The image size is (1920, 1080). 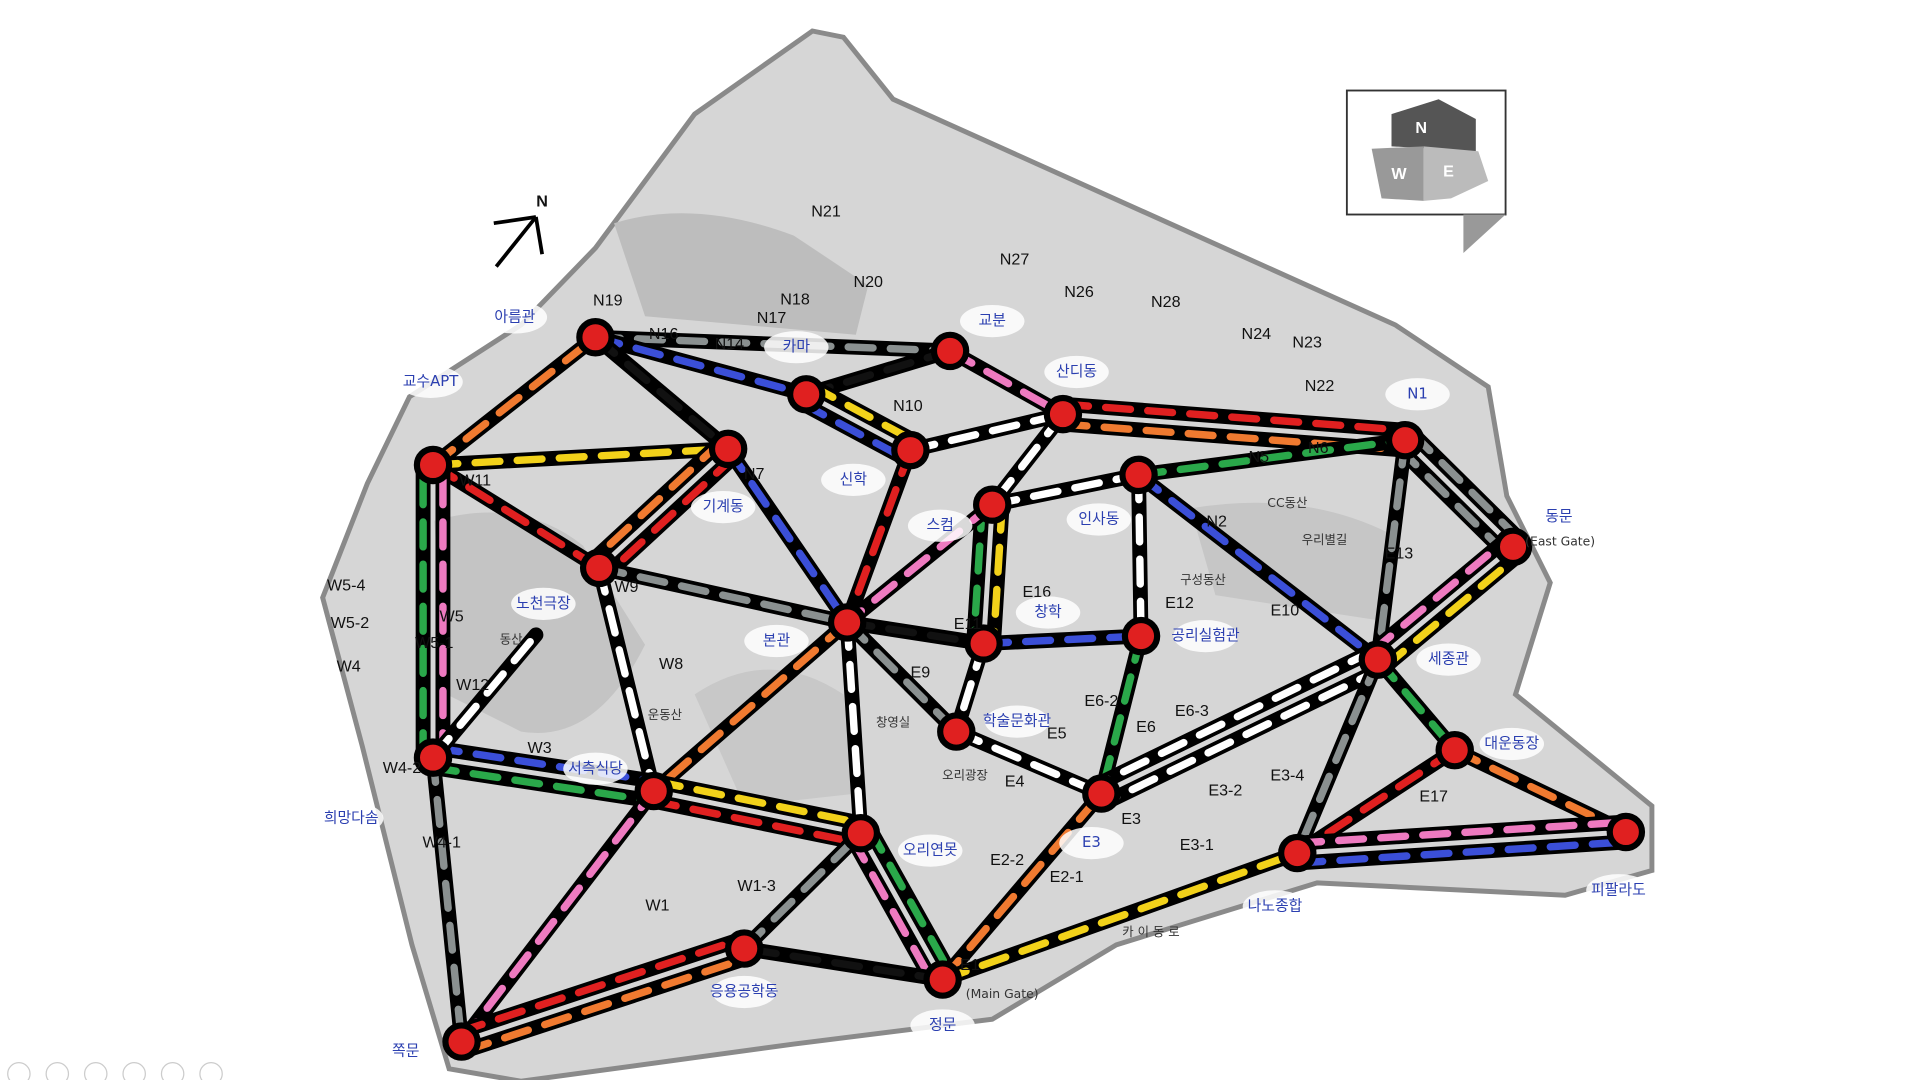 What do you see at coordinates (431, 381) in the screenshot?
I see `handwritten-label: 교수APT` at bounding box center [431, 381].